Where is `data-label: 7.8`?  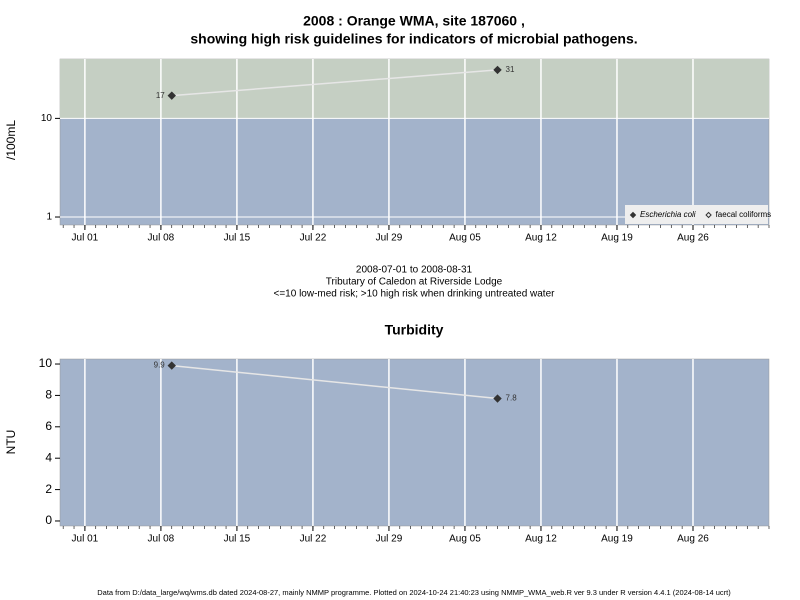 data-label: 7.8 is located at coordinates (512, 398).